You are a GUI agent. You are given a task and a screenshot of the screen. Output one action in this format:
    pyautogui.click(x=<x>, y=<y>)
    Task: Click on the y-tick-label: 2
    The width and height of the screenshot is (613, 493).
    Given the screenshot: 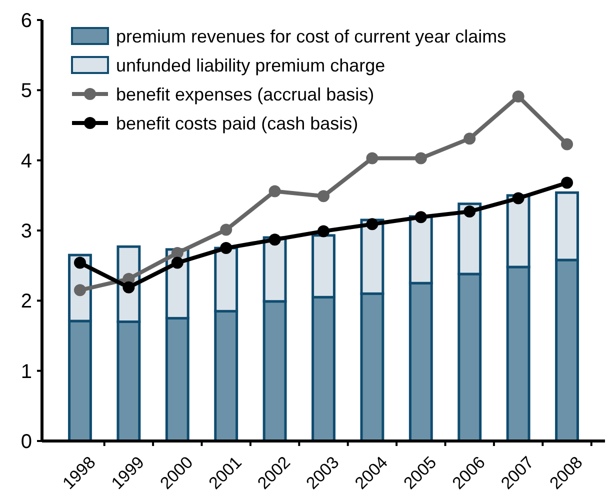 What is the action you would take?
    pyautogui.click(x=26, y=301)
    